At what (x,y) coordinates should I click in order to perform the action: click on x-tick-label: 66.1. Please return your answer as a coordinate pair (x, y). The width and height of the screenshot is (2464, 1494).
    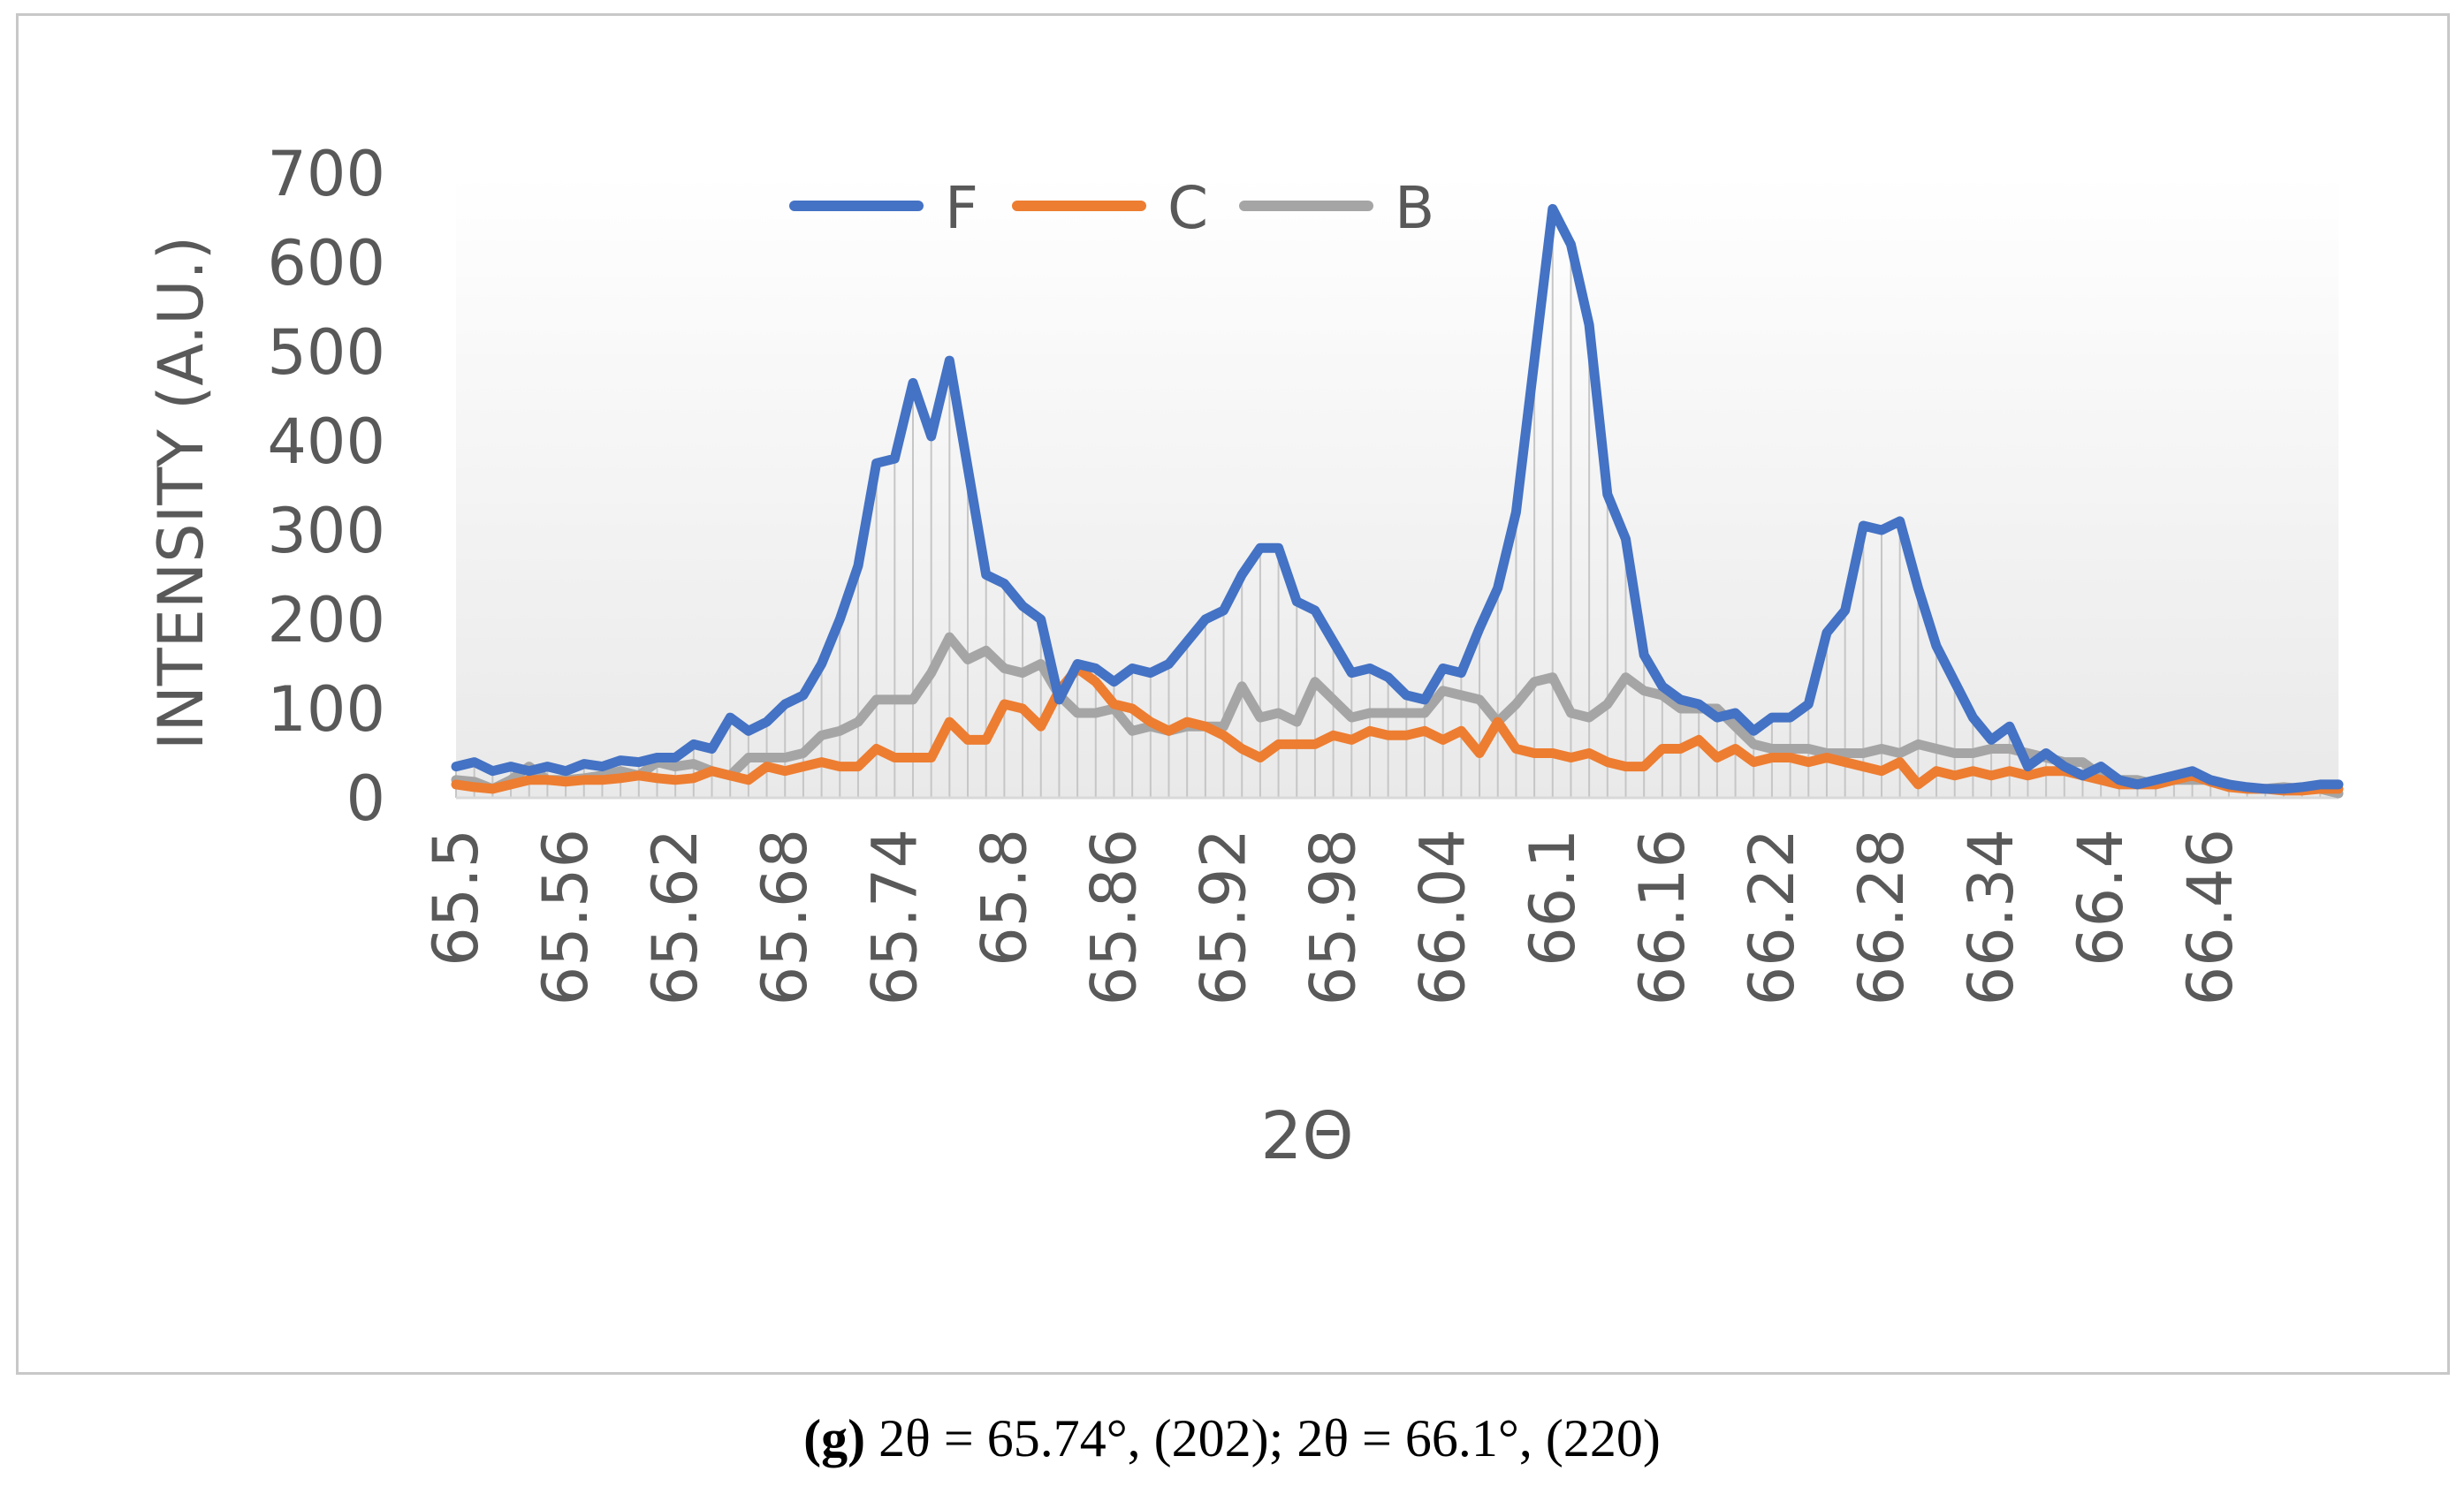
    Looking at the image, I should click on (1553, 898).